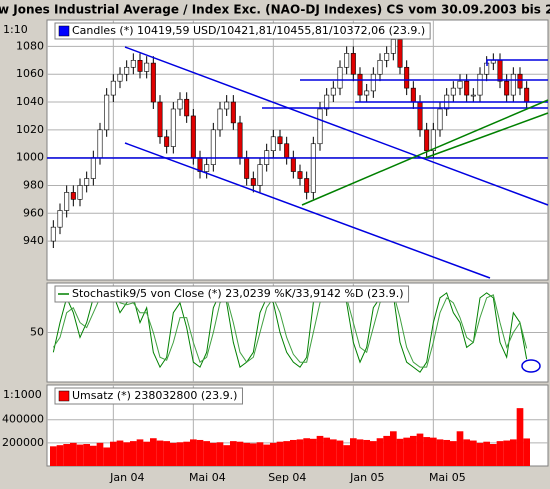 The height and width of the screenshot is (489, 550). Describe the element at coordinates (37, 332) in the screenshot. I see `y-tick-label: 50` at that location.